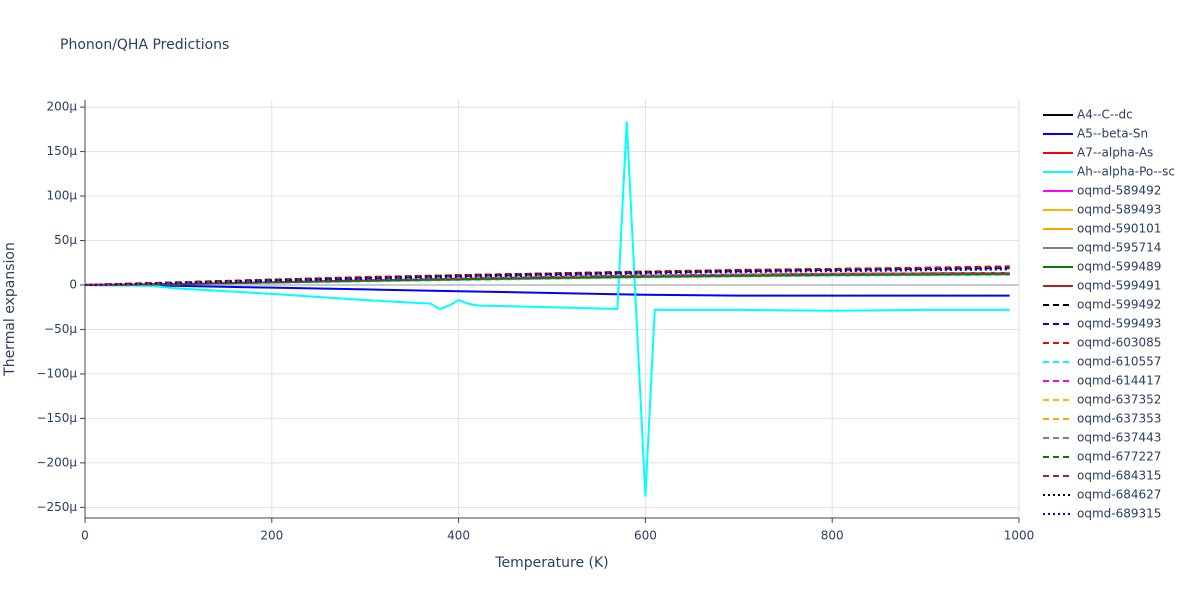 The height and width of the screenshot is (600, 1200). What do you see at coordinates (144, 45) in the screenshot?
I see `chart-title: Phonon/QHA Predictions` at bounding box center [144, 45].